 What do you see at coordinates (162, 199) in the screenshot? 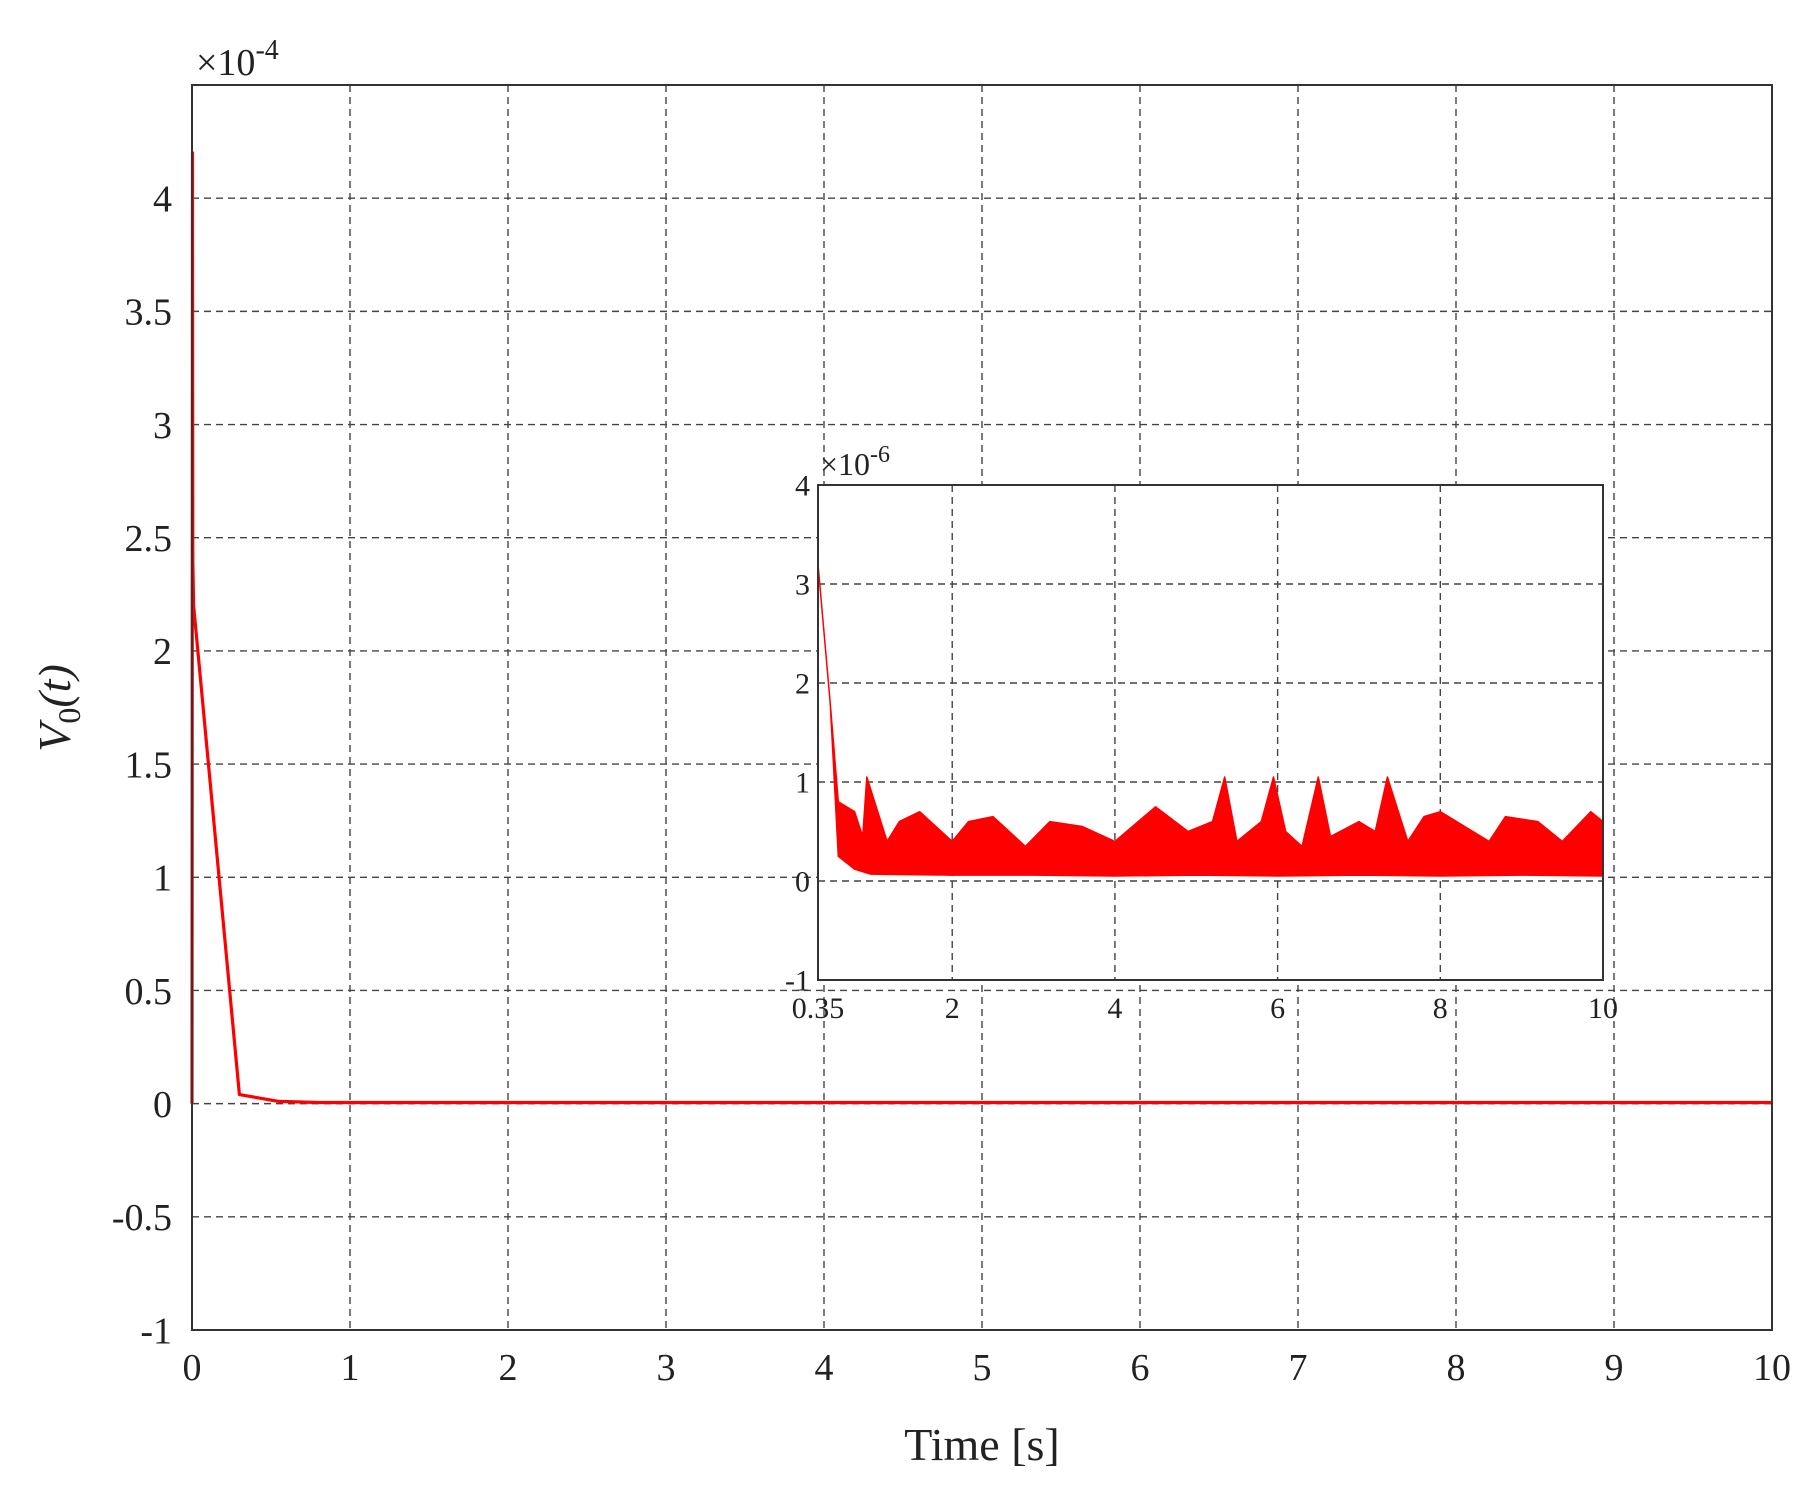
I see `main-y-tick-label: 4` at bounding box center [162, 199].